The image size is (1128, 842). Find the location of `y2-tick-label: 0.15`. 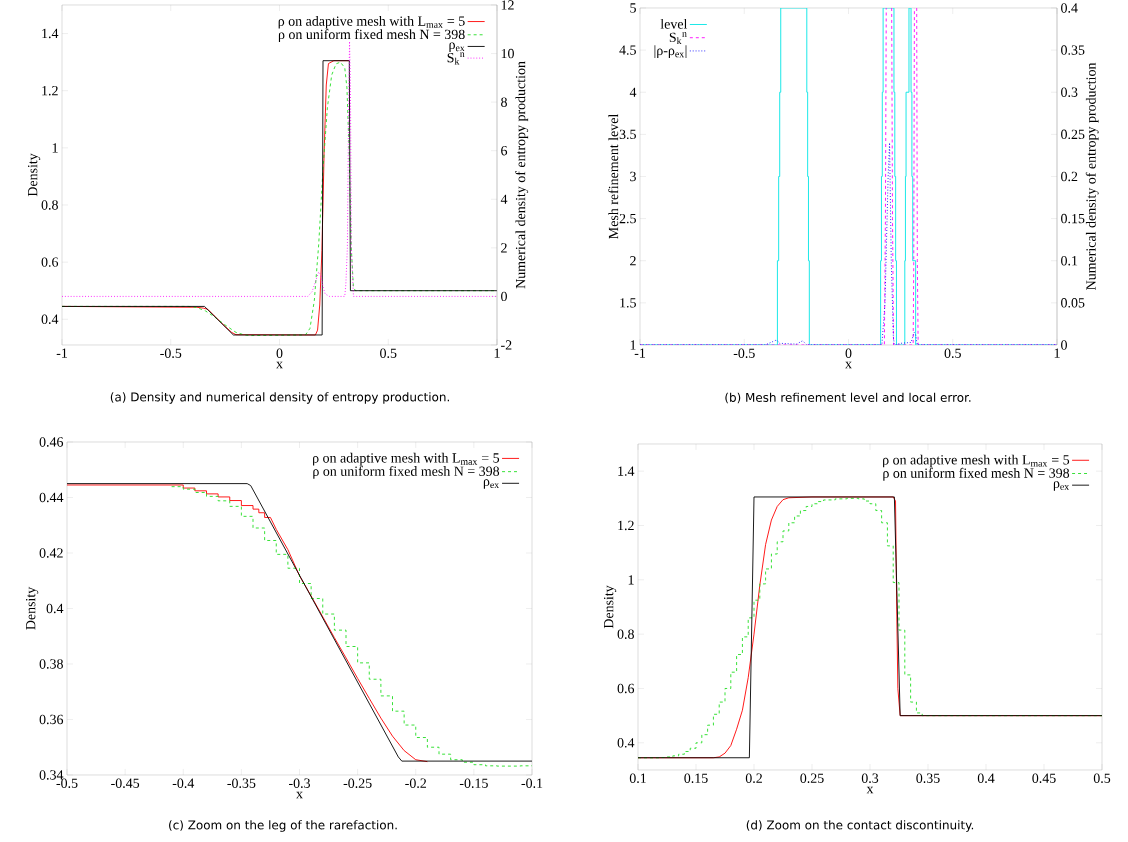

y2-tick-label: 0.15 is located at coordinates (1073, 218).